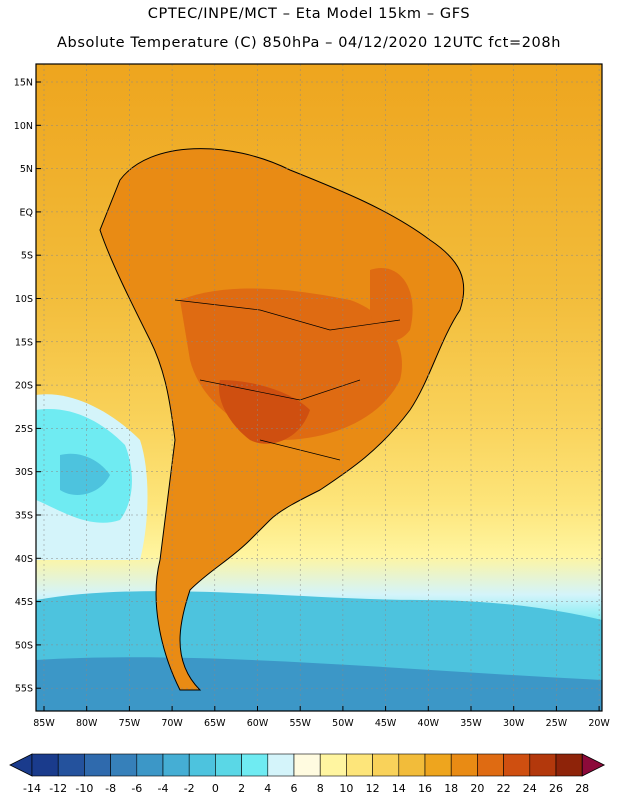 This screenshot has height=800, width=618. What do you see at coordinates (556, 788) in the screenshot?
I see `colorbar-label: 26` at bounding box center [556, 788].